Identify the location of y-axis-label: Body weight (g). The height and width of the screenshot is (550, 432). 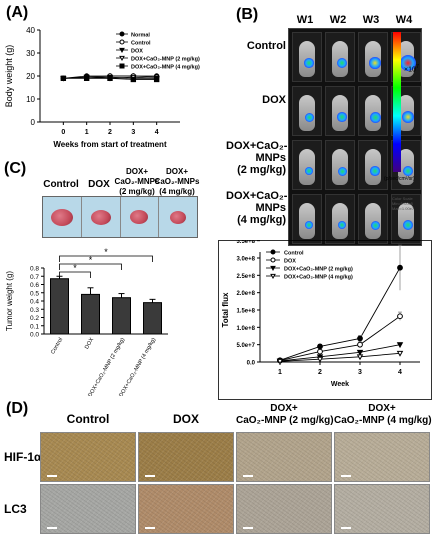
(9, 76).